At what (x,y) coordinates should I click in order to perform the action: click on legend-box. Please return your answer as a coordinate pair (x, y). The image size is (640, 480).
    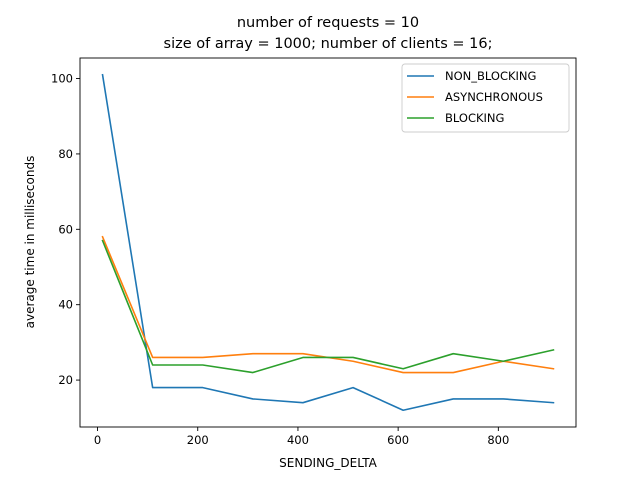
    Looking at the image, I should click on (485, 98).